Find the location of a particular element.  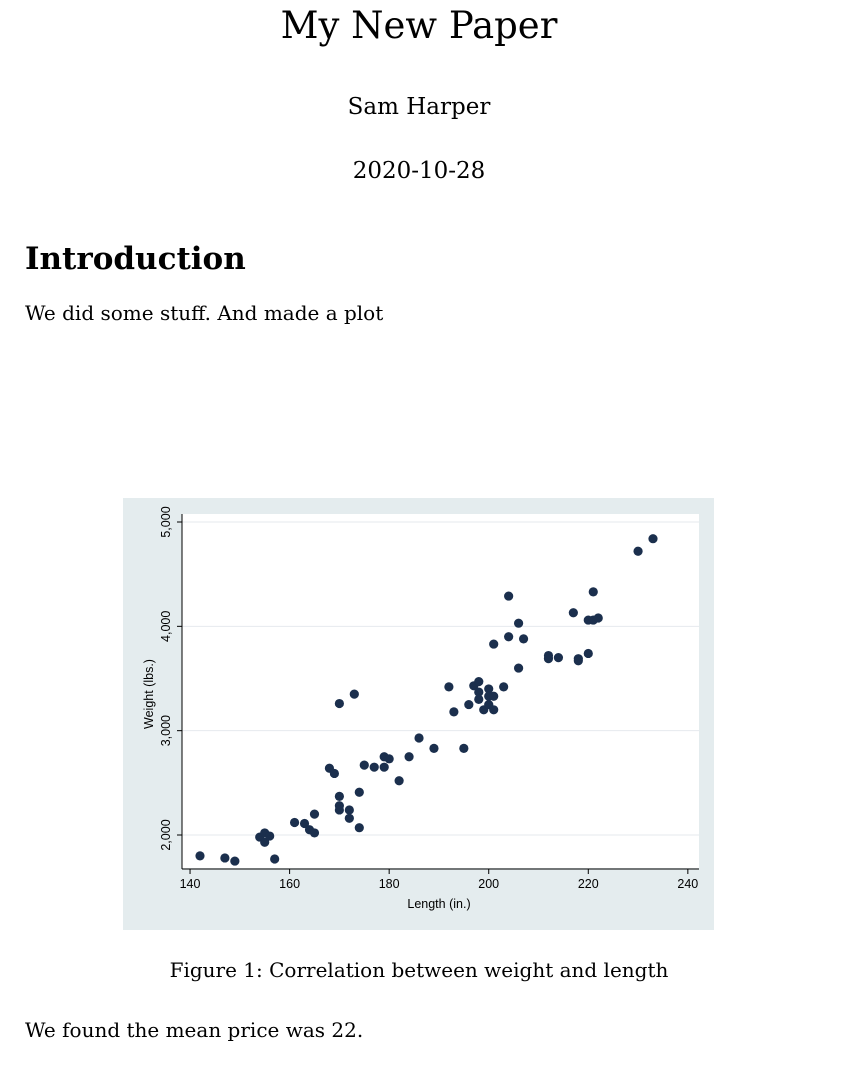

x-tick-label: 140 is located at coordinates (190, 884).